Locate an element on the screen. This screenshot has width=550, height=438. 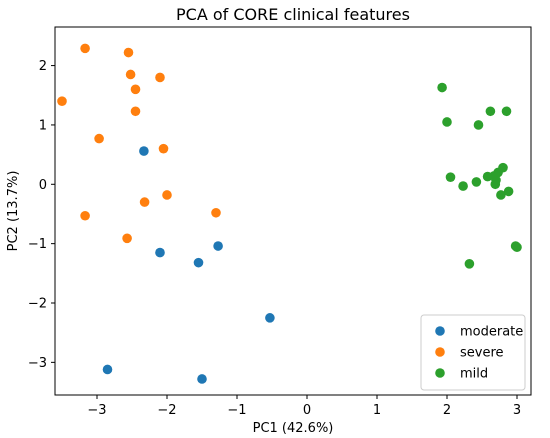
y-axis-ticks: −3 −2 −1 0 1 2 is located at coordinates (41, 215).